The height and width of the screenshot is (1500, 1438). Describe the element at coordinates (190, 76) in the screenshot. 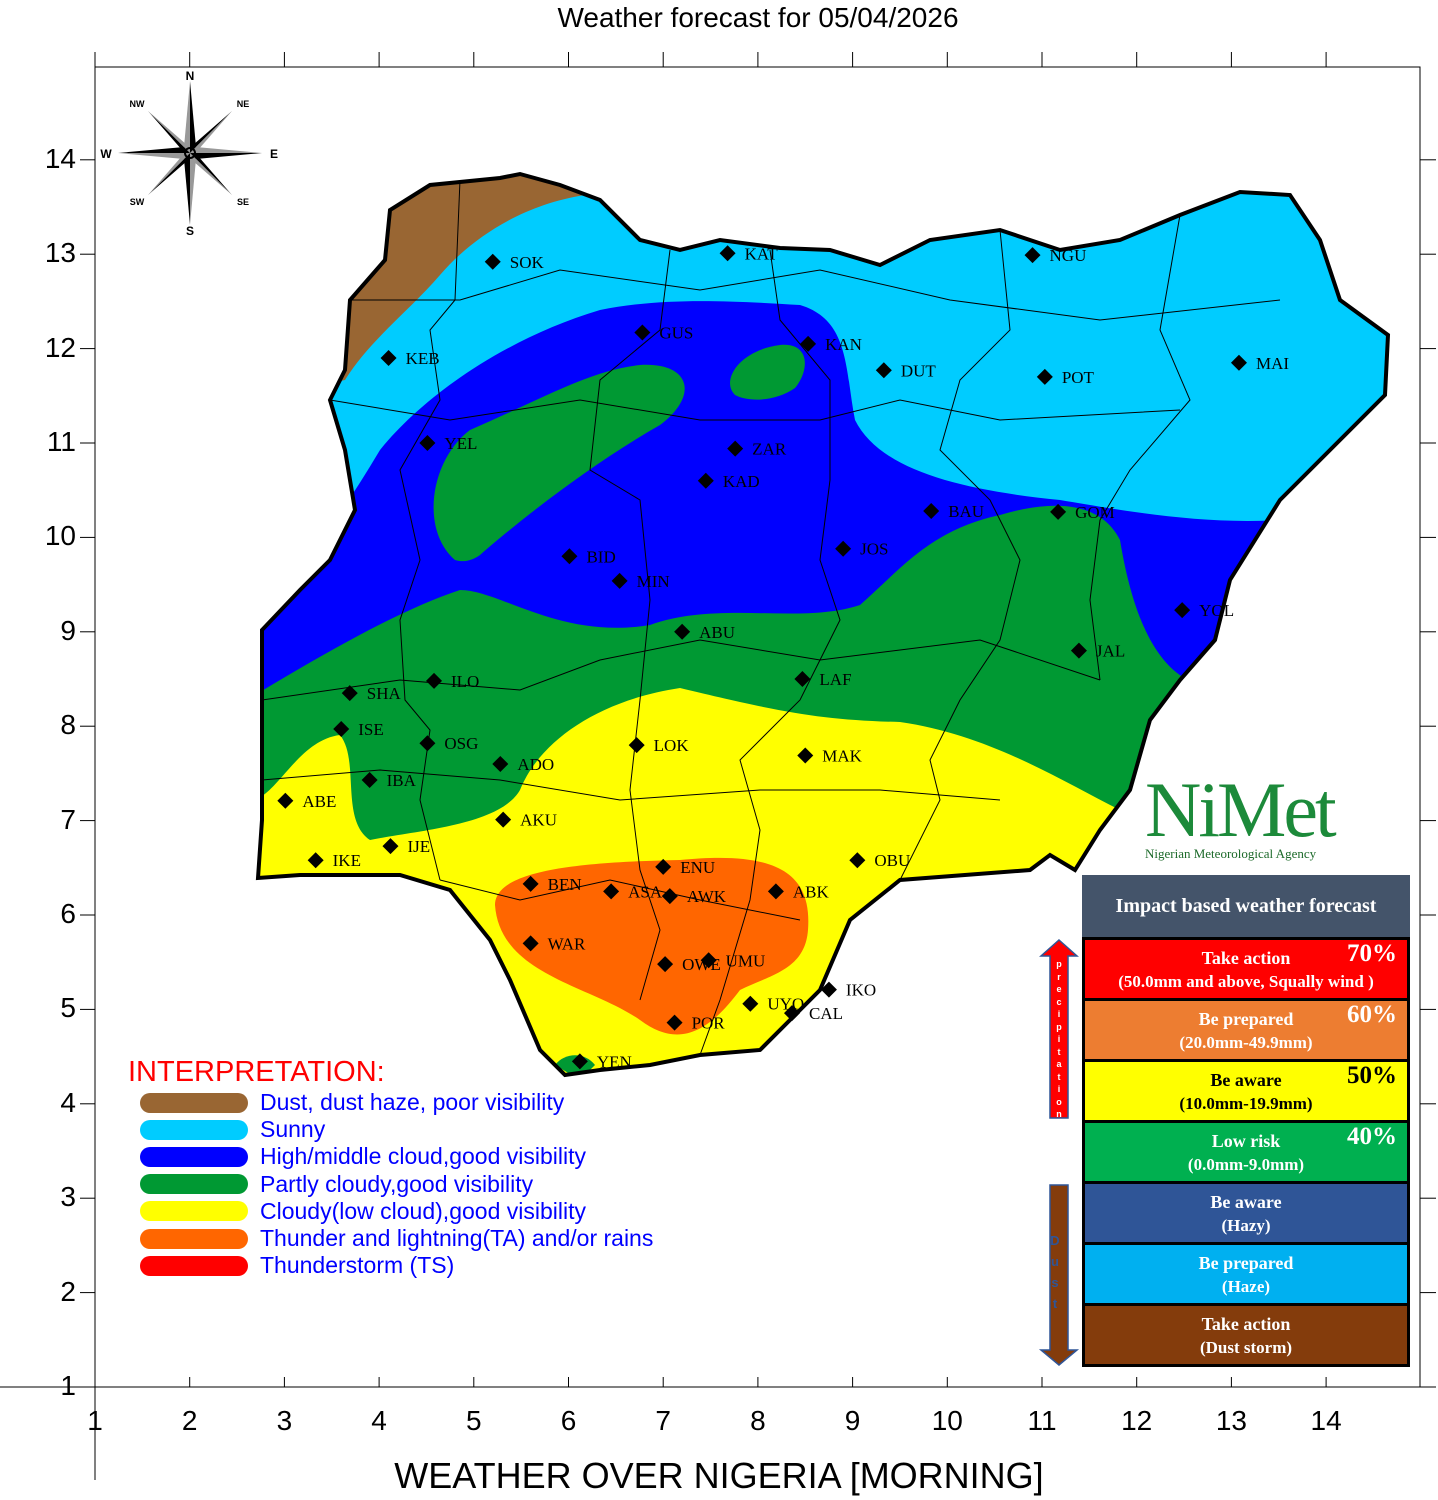

I see `compass-n: N` at that location.